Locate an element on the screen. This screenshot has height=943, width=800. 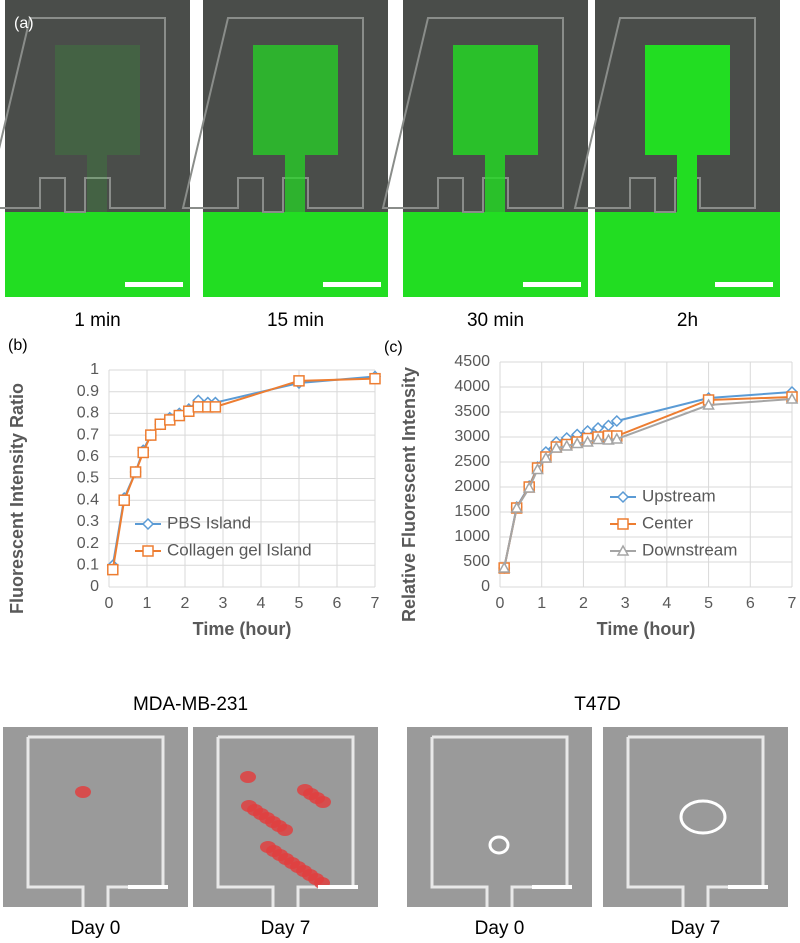
y-tick-label: 3500 is located at coordinates (472, 411).